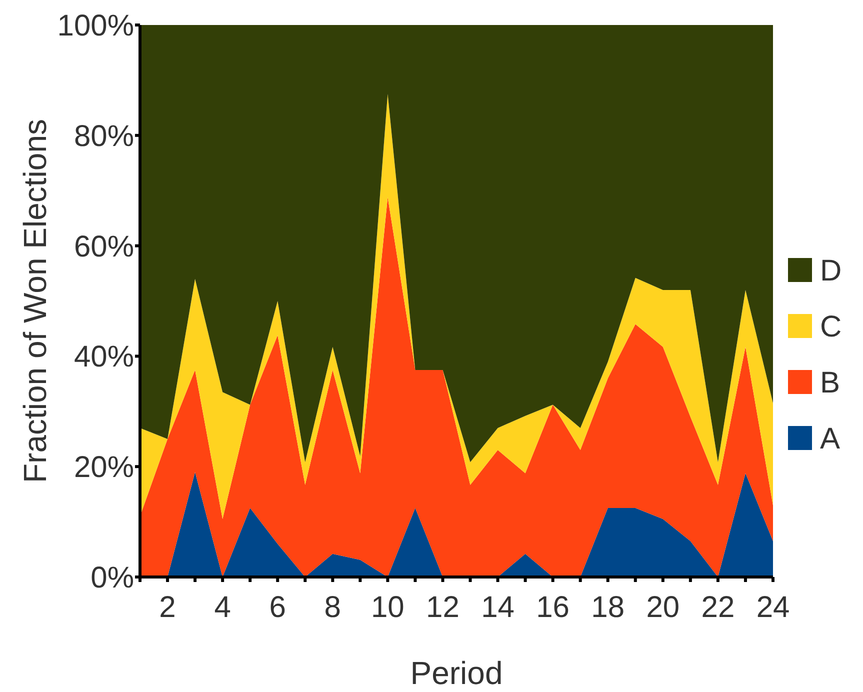 The image size is (863, 692). I want to click on x-tick-label: 14, so click(497, 607).